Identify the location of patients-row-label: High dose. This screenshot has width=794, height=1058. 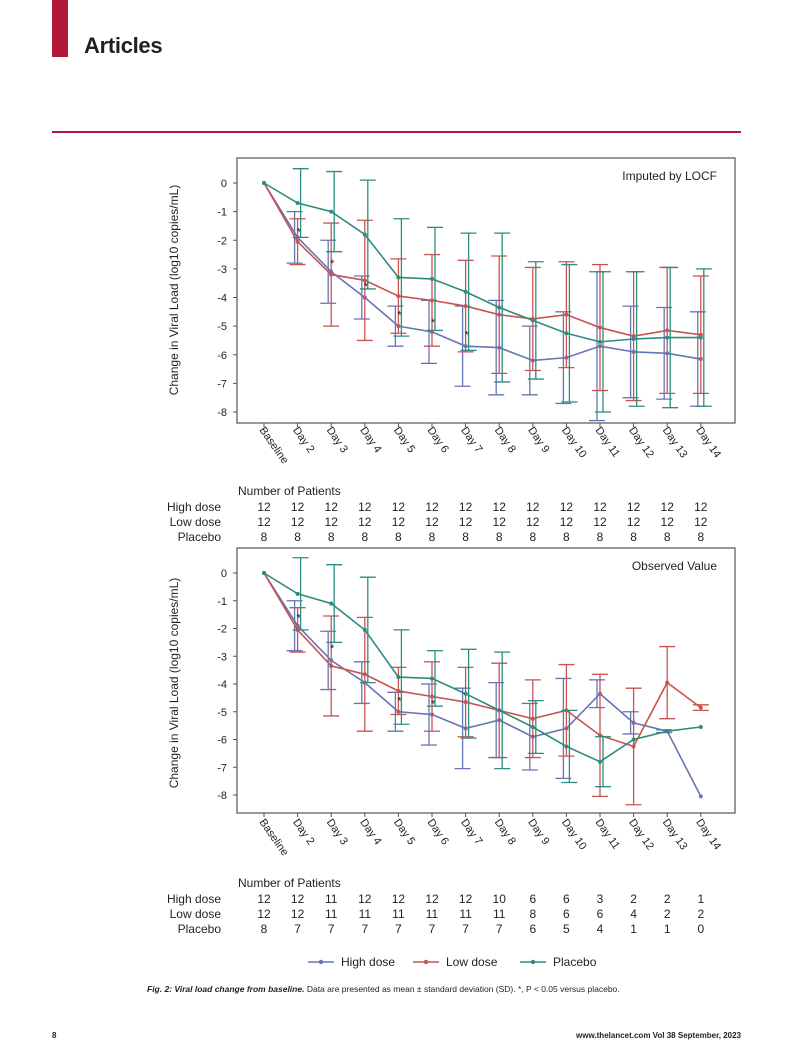
(194, 899).